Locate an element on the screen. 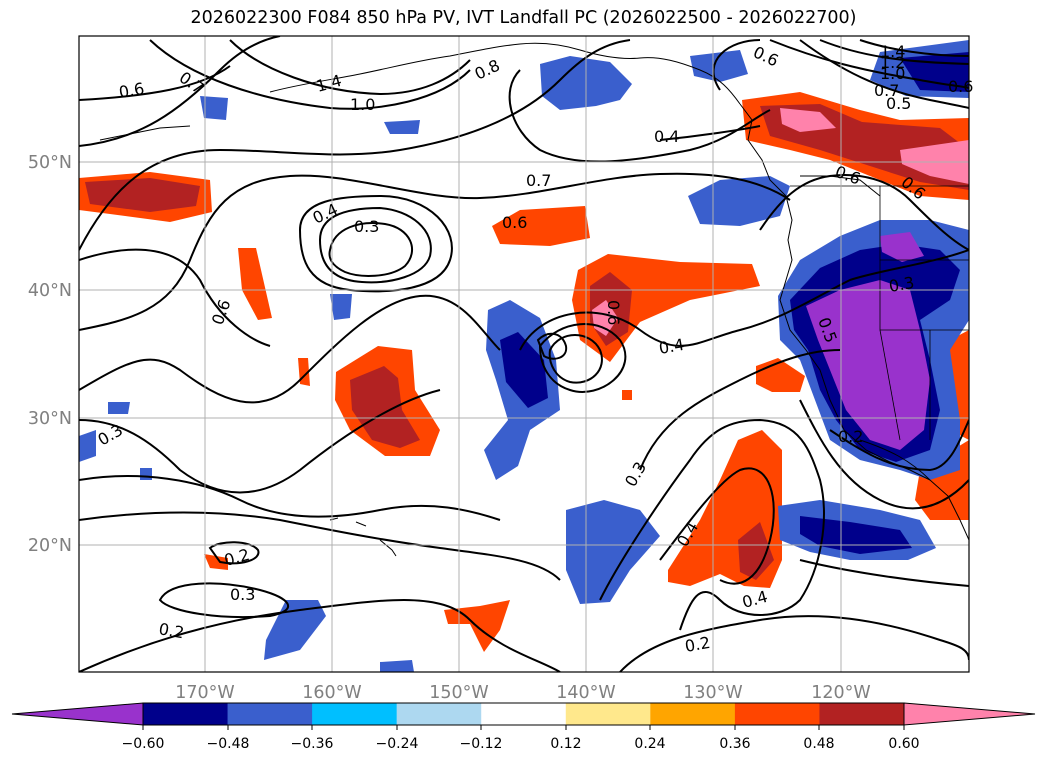  lon-label: 170°W is located at coordinates (204, 693).